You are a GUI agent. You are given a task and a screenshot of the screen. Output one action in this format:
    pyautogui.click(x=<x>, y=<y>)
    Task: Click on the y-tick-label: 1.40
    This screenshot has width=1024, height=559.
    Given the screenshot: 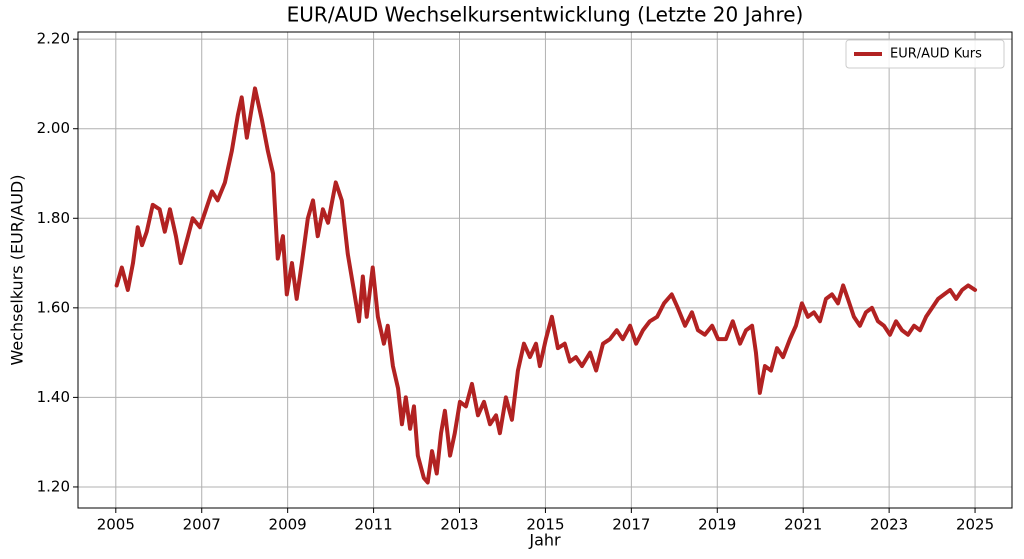 What is the action you would take?
    pyautogui.click(x=53, y=397)
    